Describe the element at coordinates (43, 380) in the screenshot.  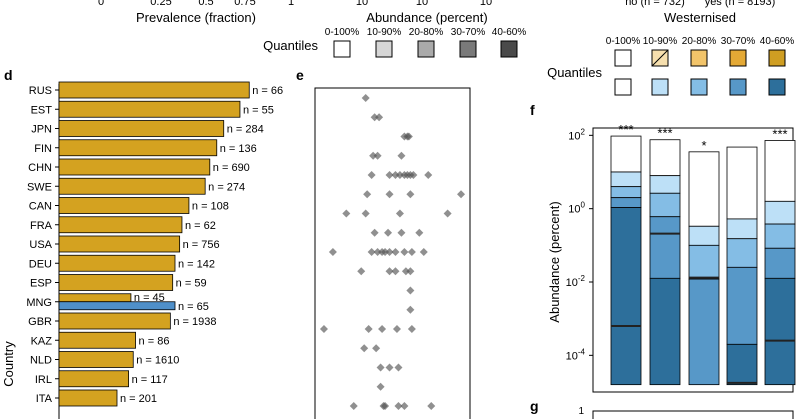
I see `country-label-IRL: IRL` at that location.